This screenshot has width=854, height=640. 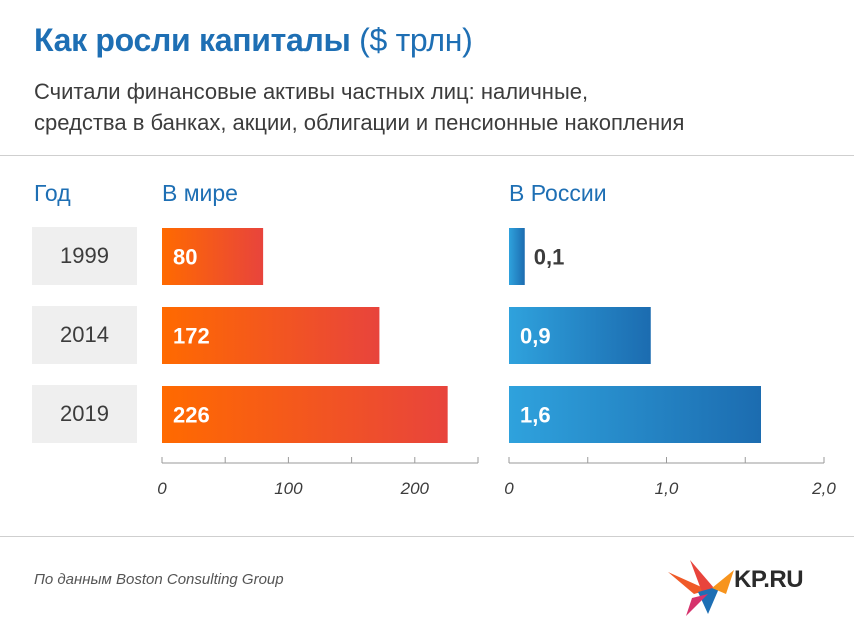 What do you see at coordinates (549, 257) in the screenshot?
I see `russia-value-label-1999: 0,1` at bounding box center [549, 257].